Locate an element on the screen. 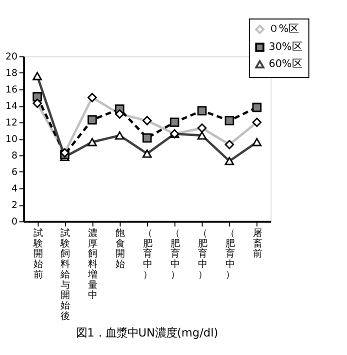  y-tick-label: 0 is located at coordinates (14, 222).